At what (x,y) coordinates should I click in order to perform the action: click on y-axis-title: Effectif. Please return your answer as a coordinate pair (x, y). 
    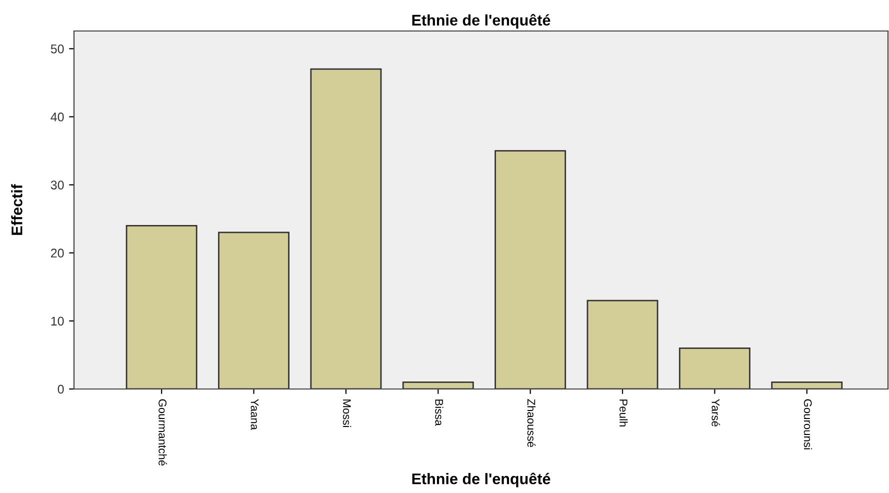
    Looking at the image, I should click on (16, 209).